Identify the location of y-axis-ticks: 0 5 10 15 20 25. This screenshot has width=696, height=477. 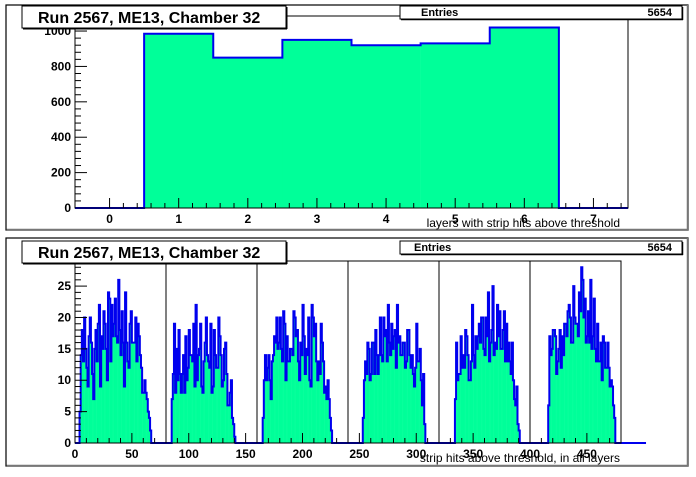
(72, 355).